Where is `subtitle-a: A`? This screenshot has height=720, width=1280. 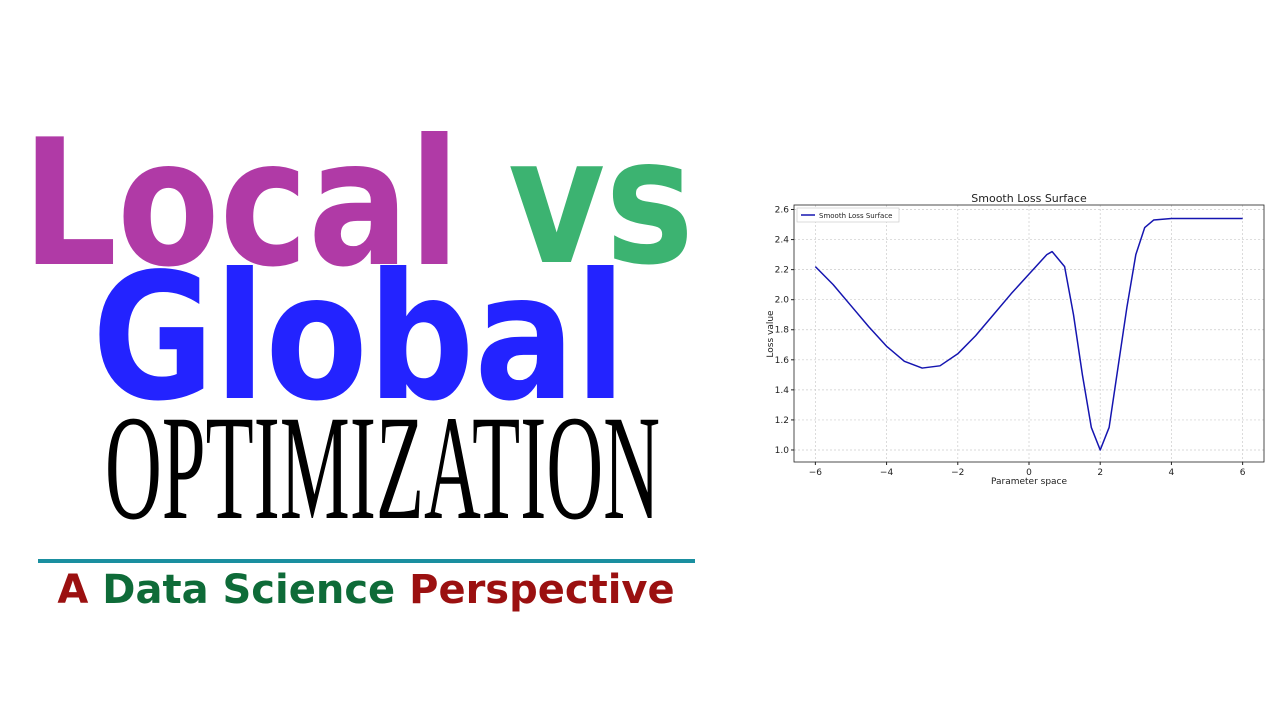
subtitle-a: A is located at coordinates (72, 590).